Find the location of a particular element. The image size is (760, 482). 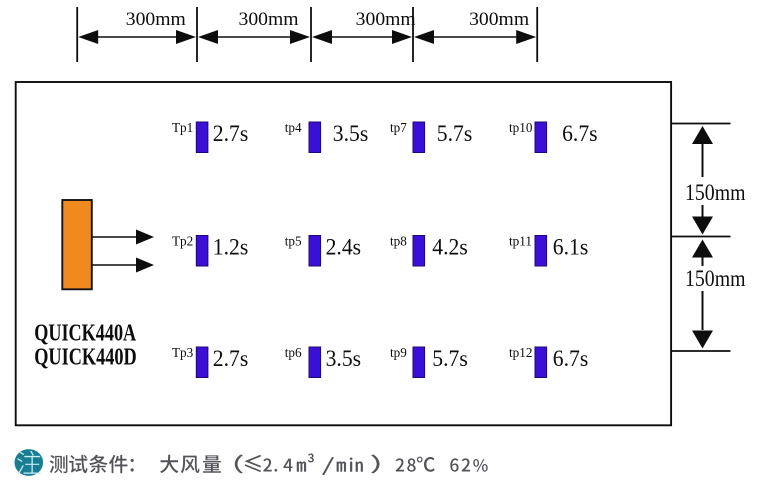

svg-text: Tp3 is located at coordinates (183, 352).